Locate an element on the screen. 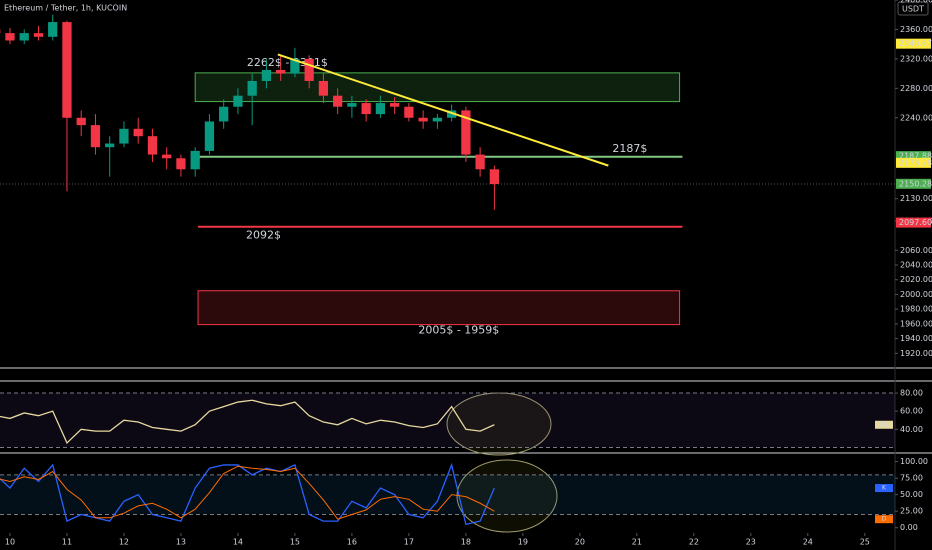 The width and height of the screenshot is (932, 550). currency: USDT is located at coordinates (913, 9).